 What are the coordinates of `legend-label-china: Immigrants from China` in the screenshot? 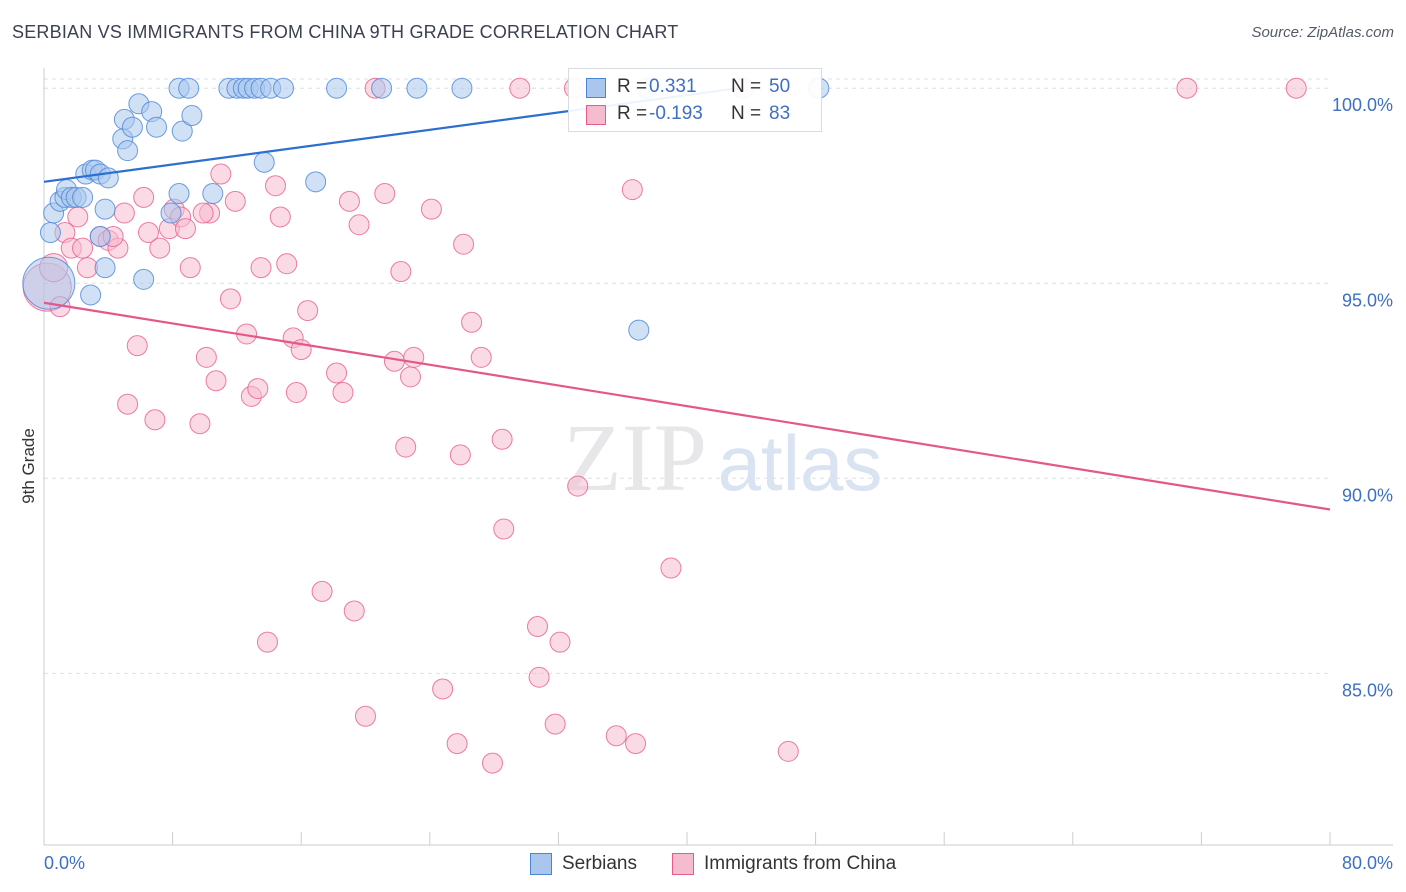 It's located at (800, 863).